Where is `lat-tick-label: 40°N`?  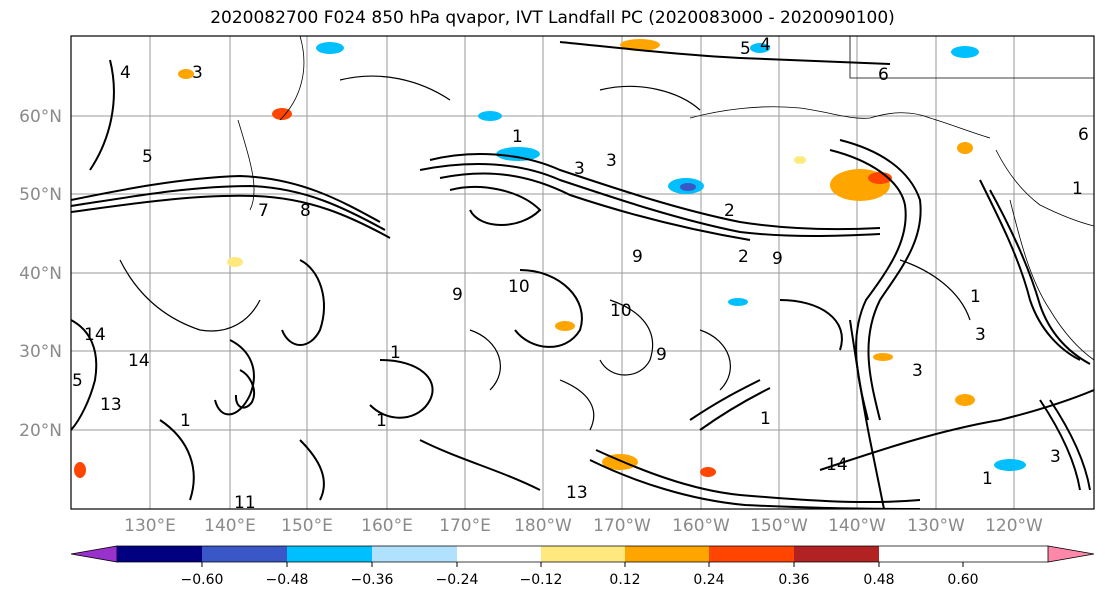 lat-tick-label: 40°N is located at coordinates (40, 274).